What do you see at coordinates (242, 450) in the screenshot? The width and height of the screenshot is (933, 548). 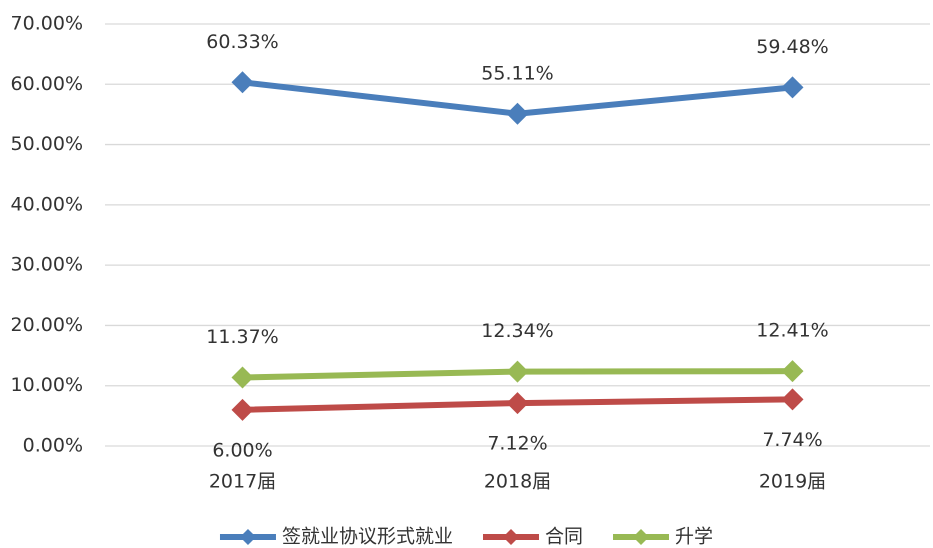 I see `data-label: 6.00%` at bounding box center [242, 450].